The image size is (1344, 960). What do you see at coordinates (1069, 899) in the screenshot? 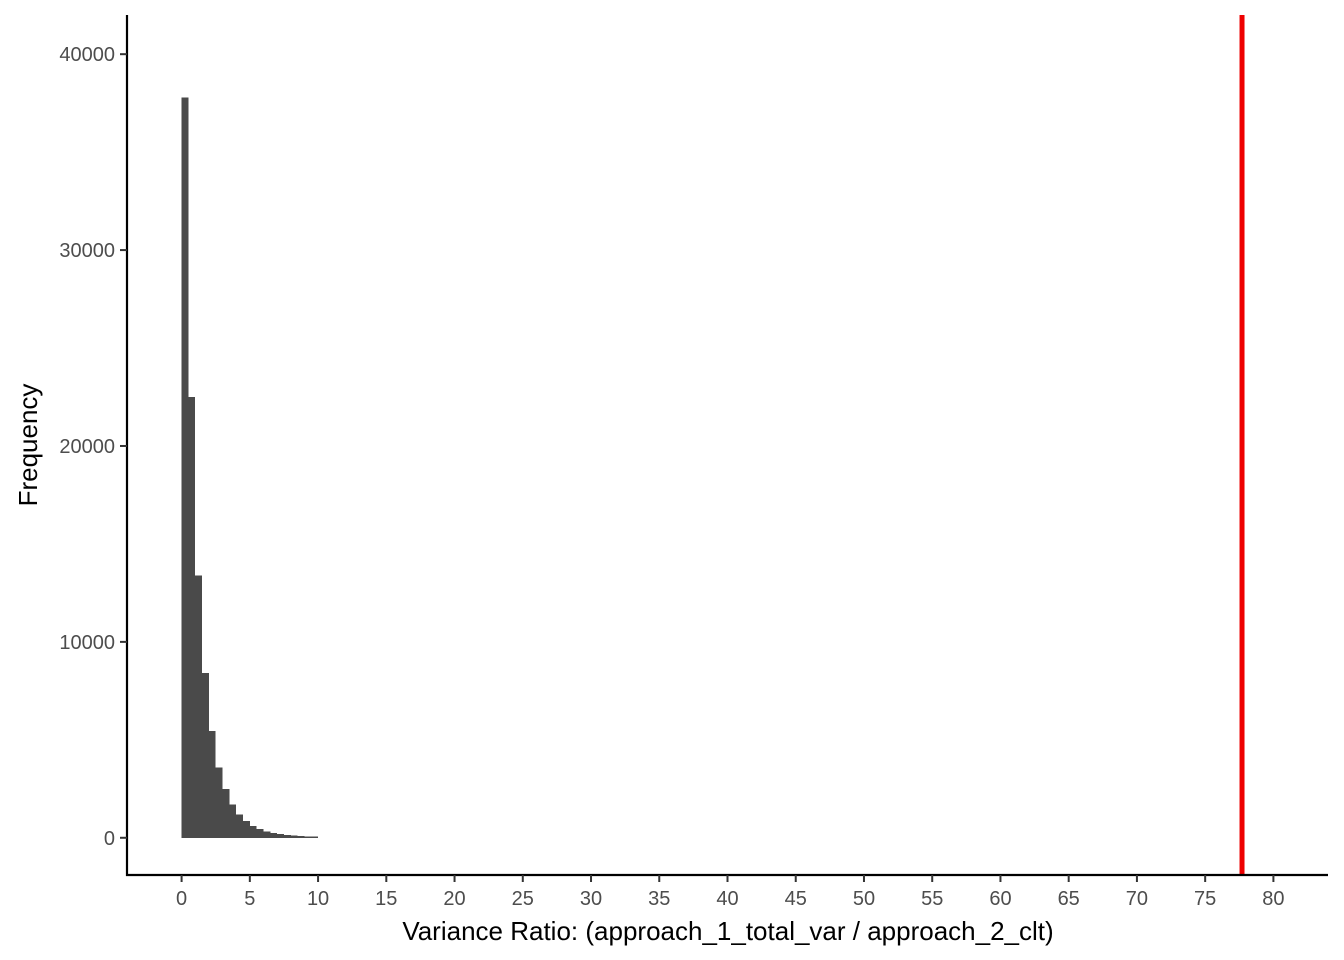
I see `x-tick-label: 65` at bounding box center [1069, 899].